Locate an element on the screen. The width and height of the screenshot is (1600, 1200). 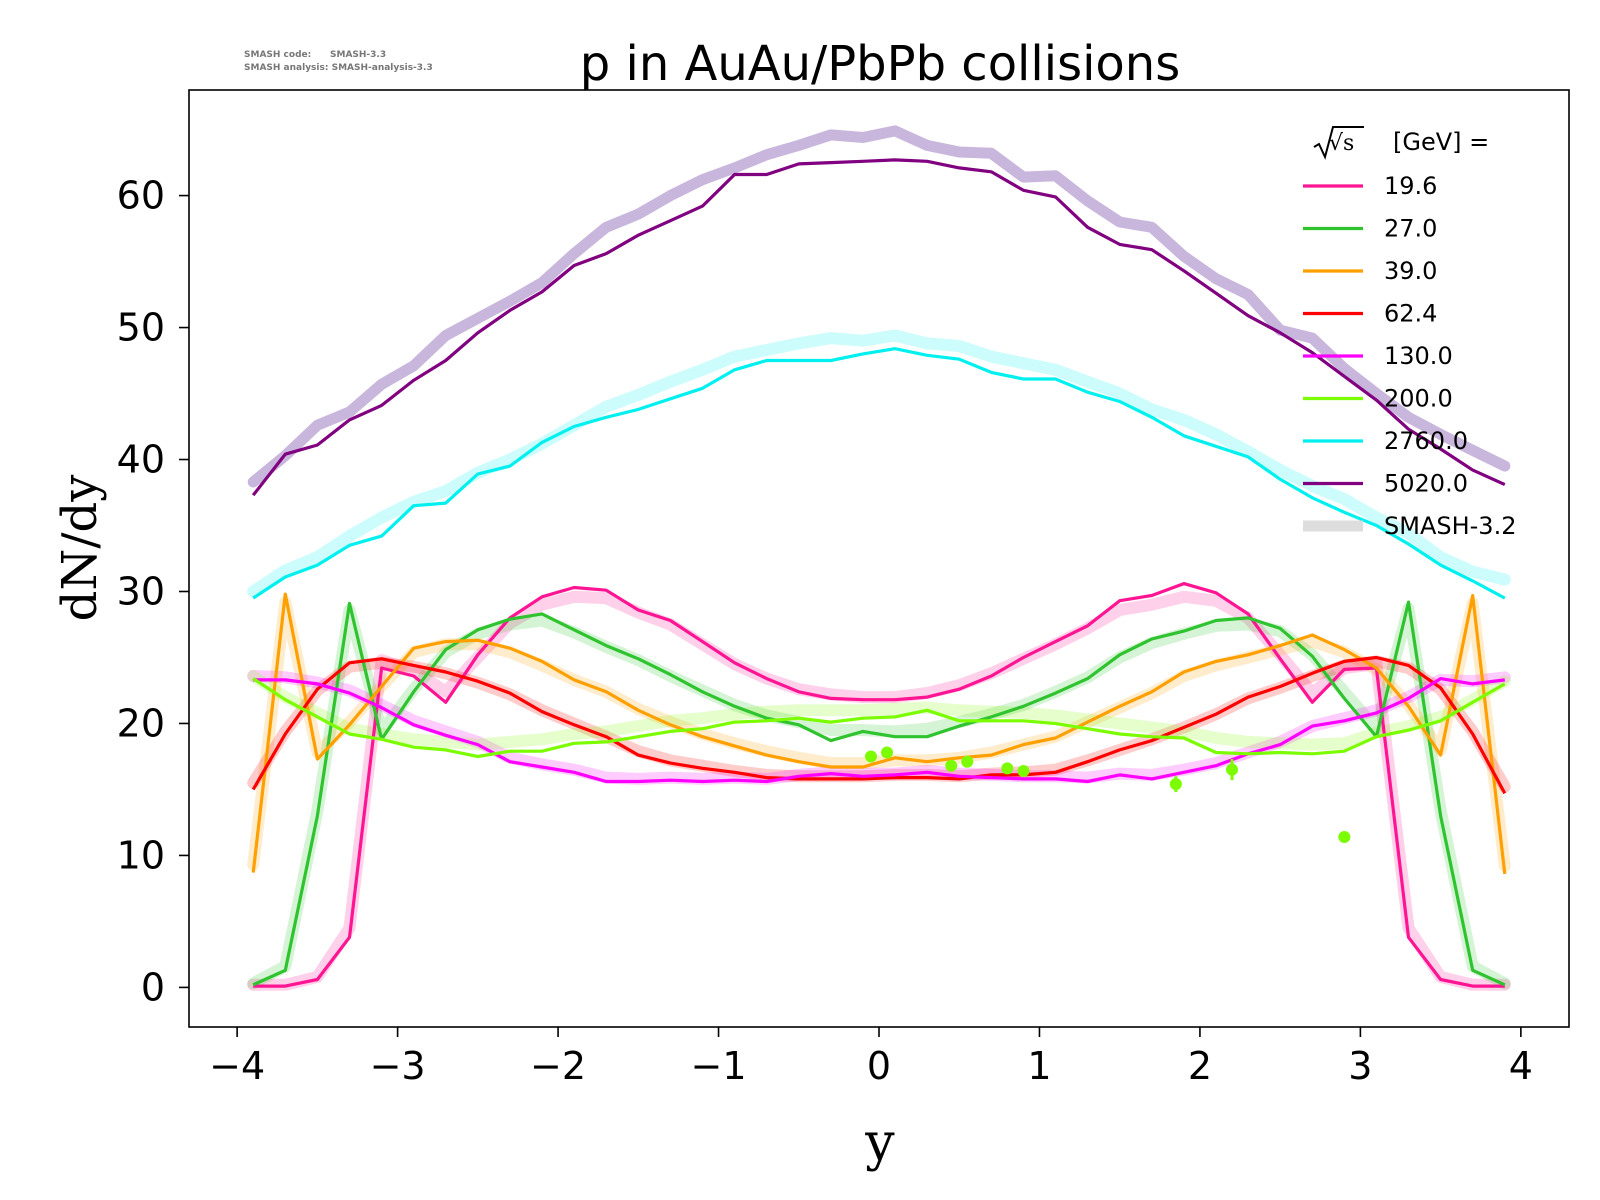
ref-line-200.0 is located at coordinates (879, 710).